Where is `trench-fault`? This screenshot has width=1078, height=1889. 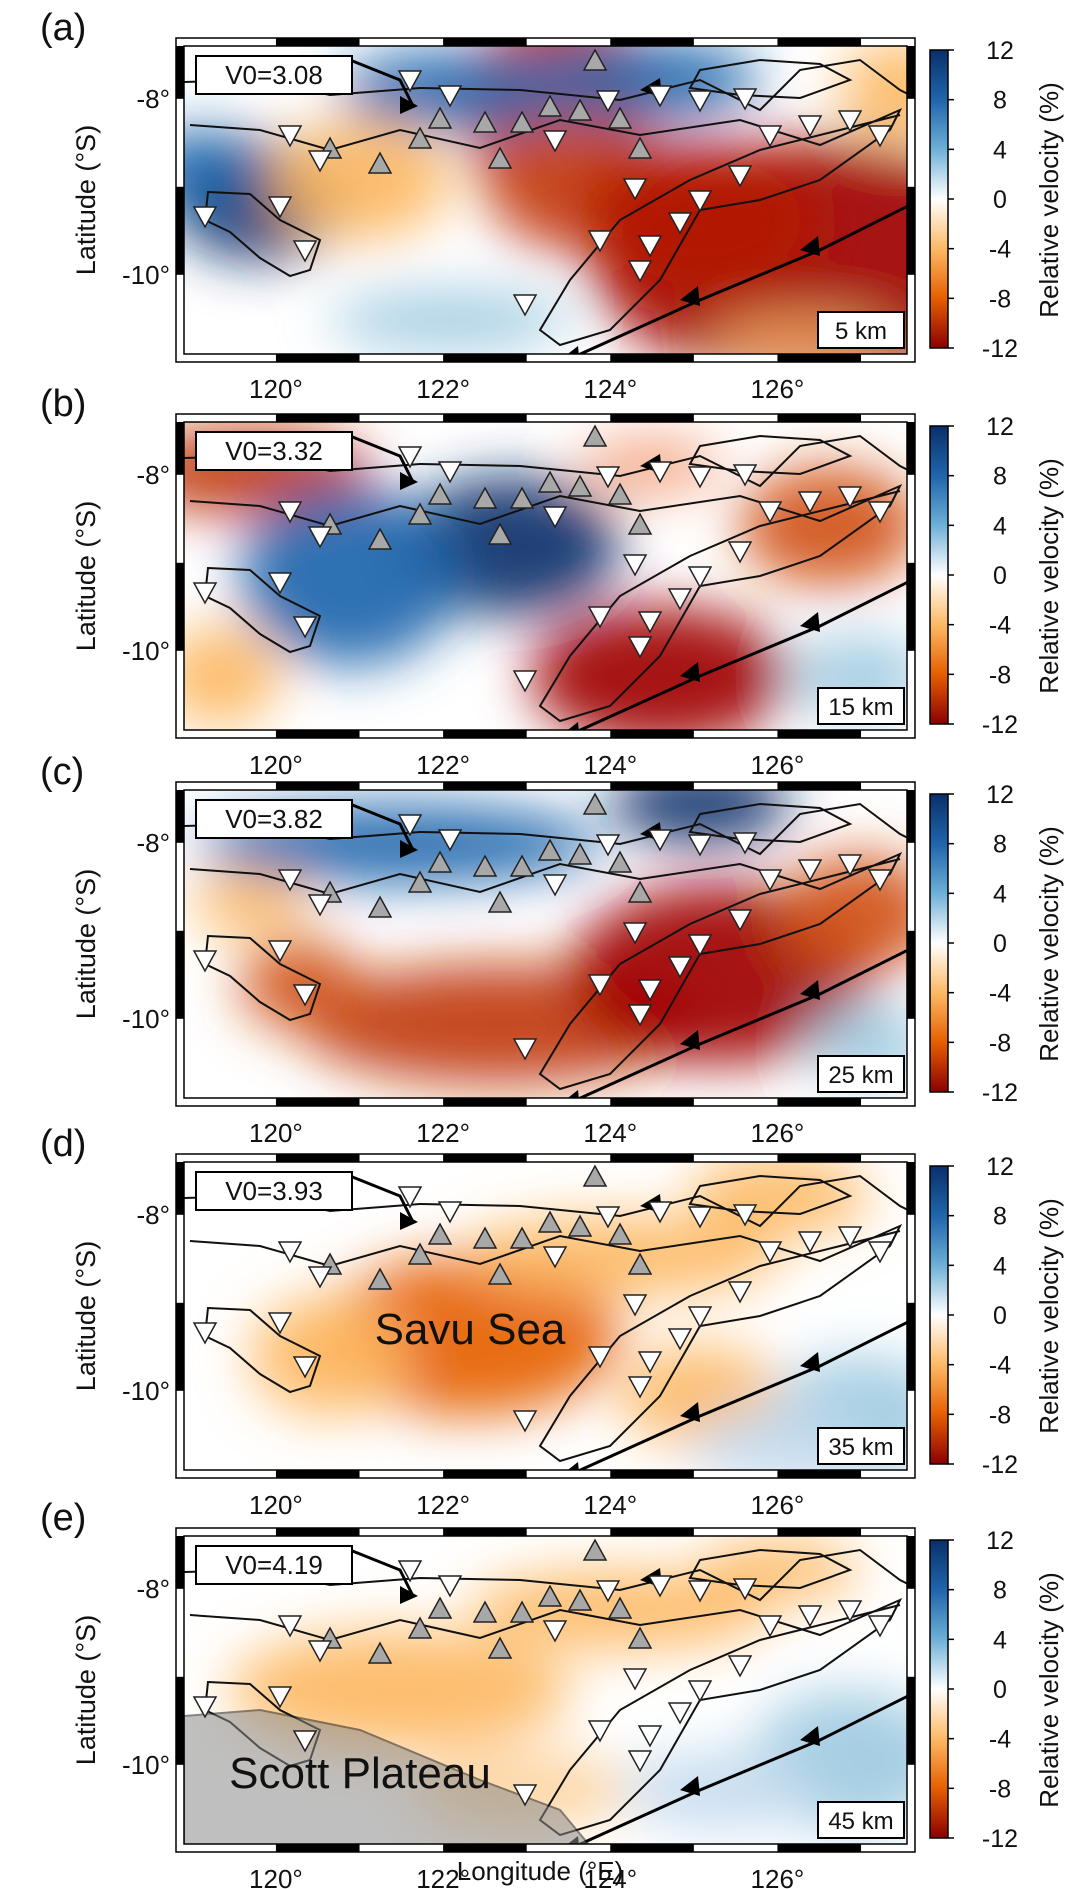 trench-fault is located at coordinates (741, 655).